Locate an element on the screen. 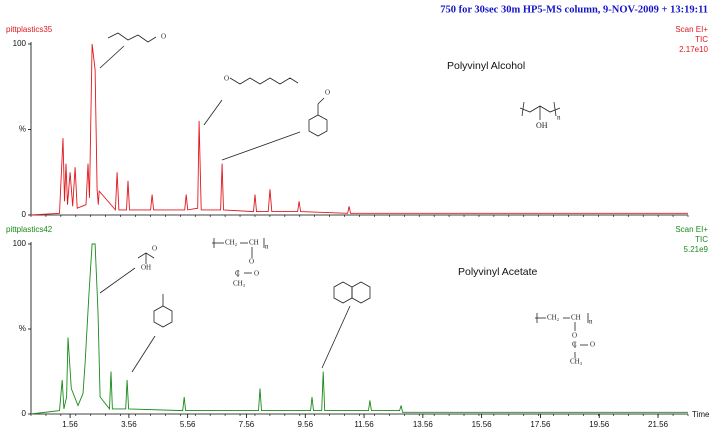 The height and width of the screenshot is (429, 713). x-tick-label: 21.56 is located at coordinates (658, 424).